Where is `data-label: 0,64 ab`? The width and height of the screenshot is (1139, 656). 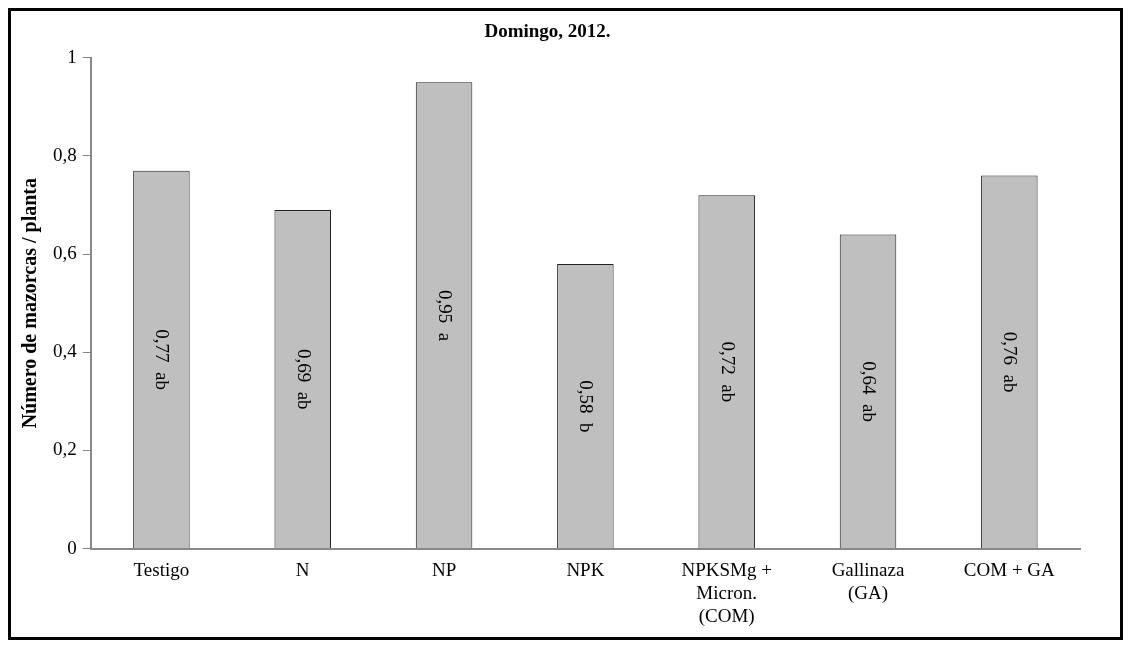 data-label: 0,64 ab is located at coordinates (870, 391).